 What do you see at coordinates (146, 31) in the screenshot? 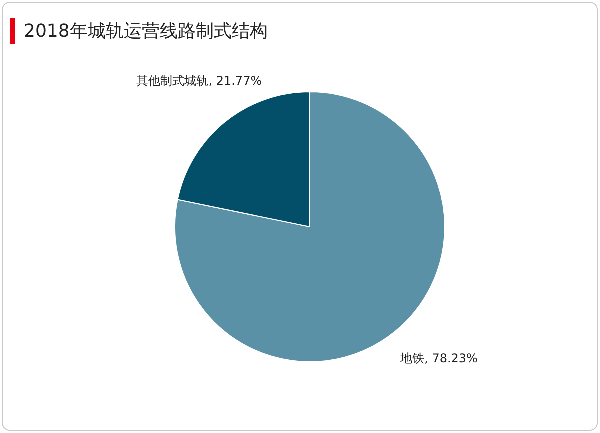
I see `chart-title: 2018年城轨运营线路制式结构` at bounding box center [146, 31].